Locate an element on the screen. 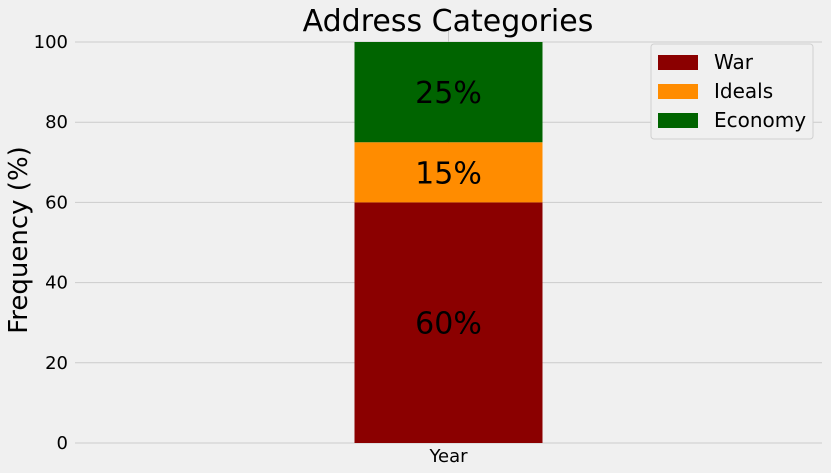 The height and width of the screenshot is (473, 831). y-tick-label-100: 100 is located at coordinates (51, 42).